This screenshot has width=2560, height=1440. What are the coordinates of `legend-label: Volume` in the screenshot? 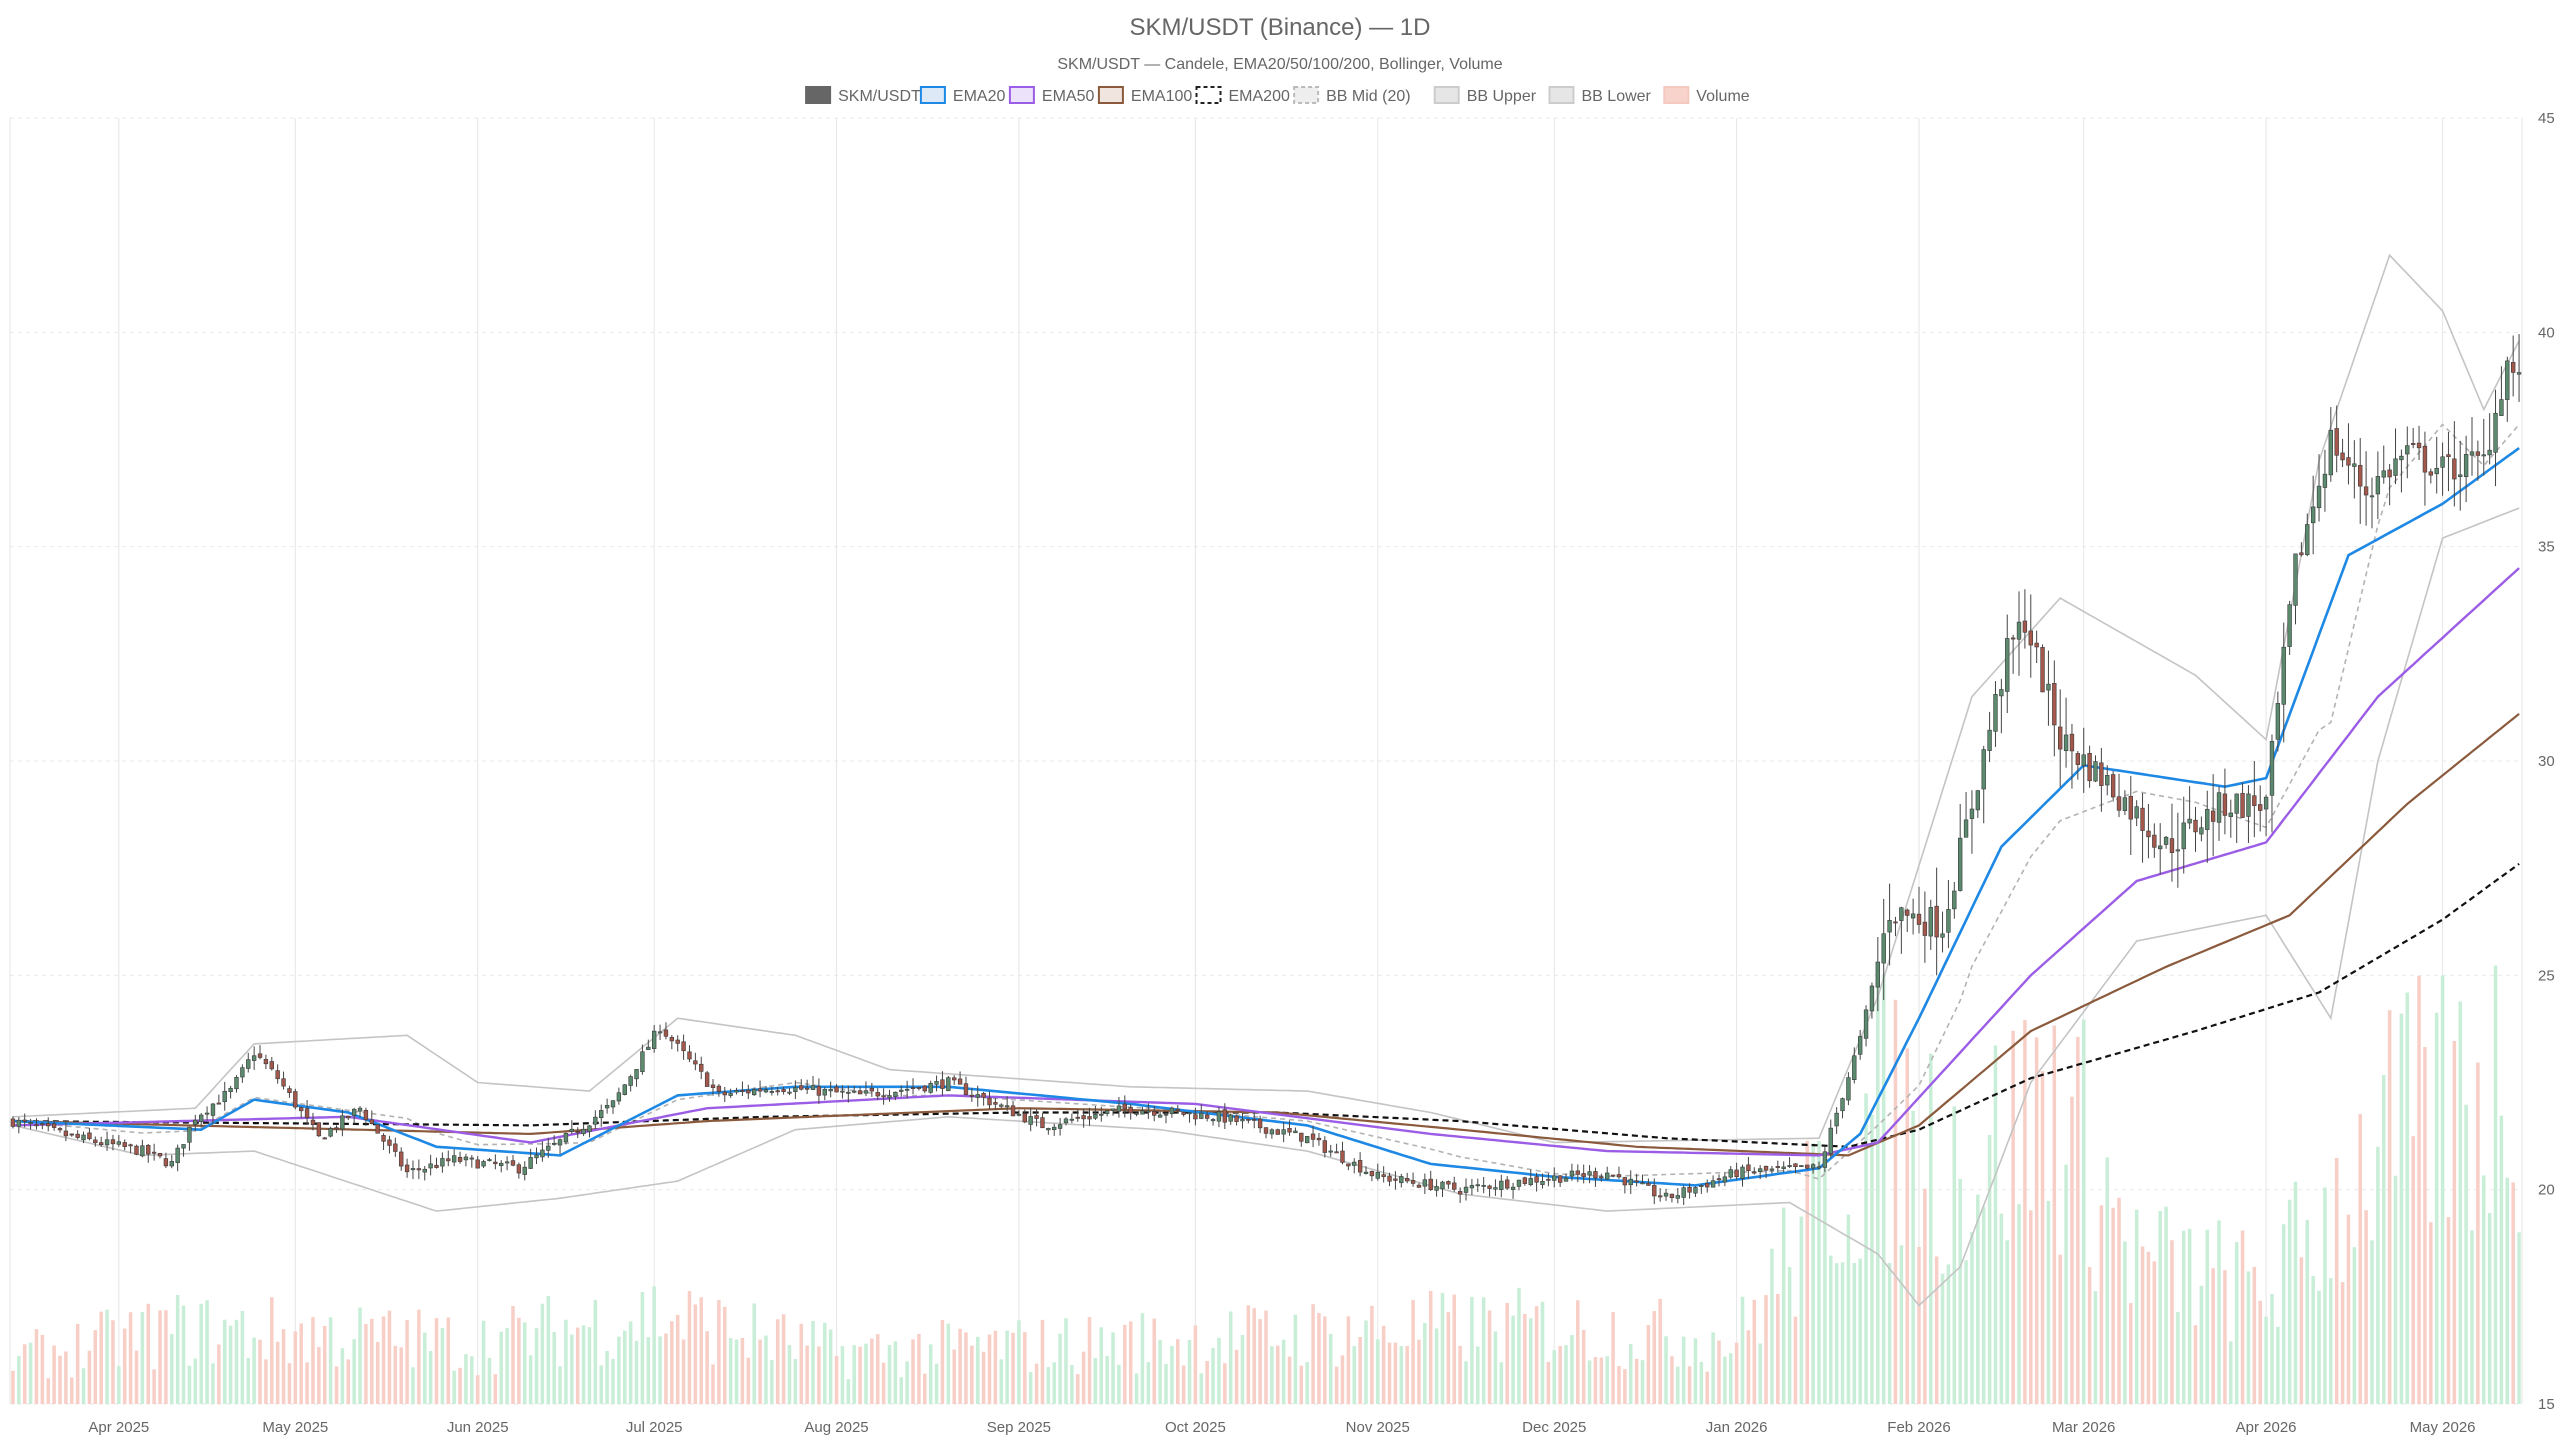 It's located at (1722, 96).